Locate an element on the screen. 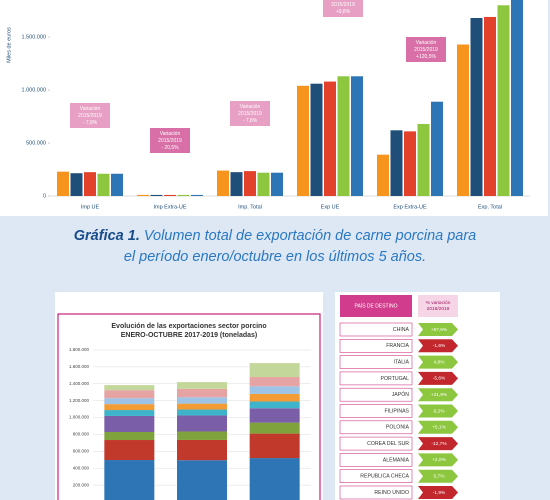 The image size is (550, 500). y-tick-label: 1.000.000 is located at coordinates (79, 417).